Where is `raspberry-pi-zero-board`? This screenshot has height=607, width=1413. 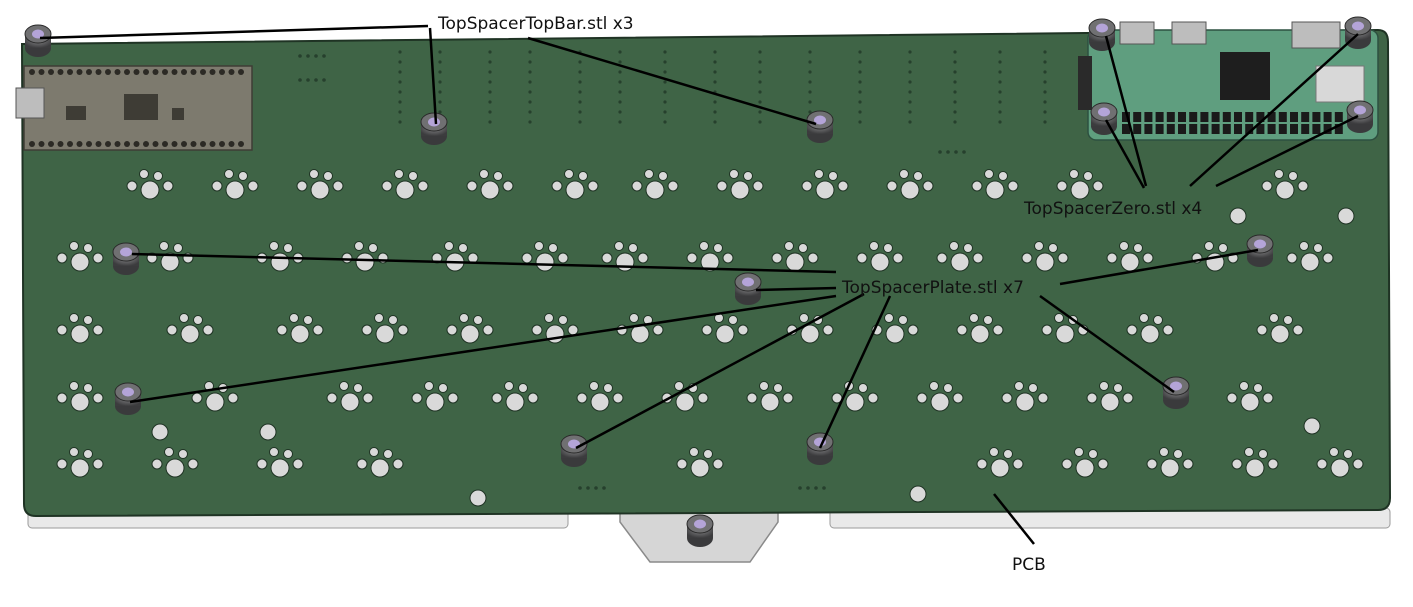
raspberry-pi-zero-board is located at coordinates (1228, 81).